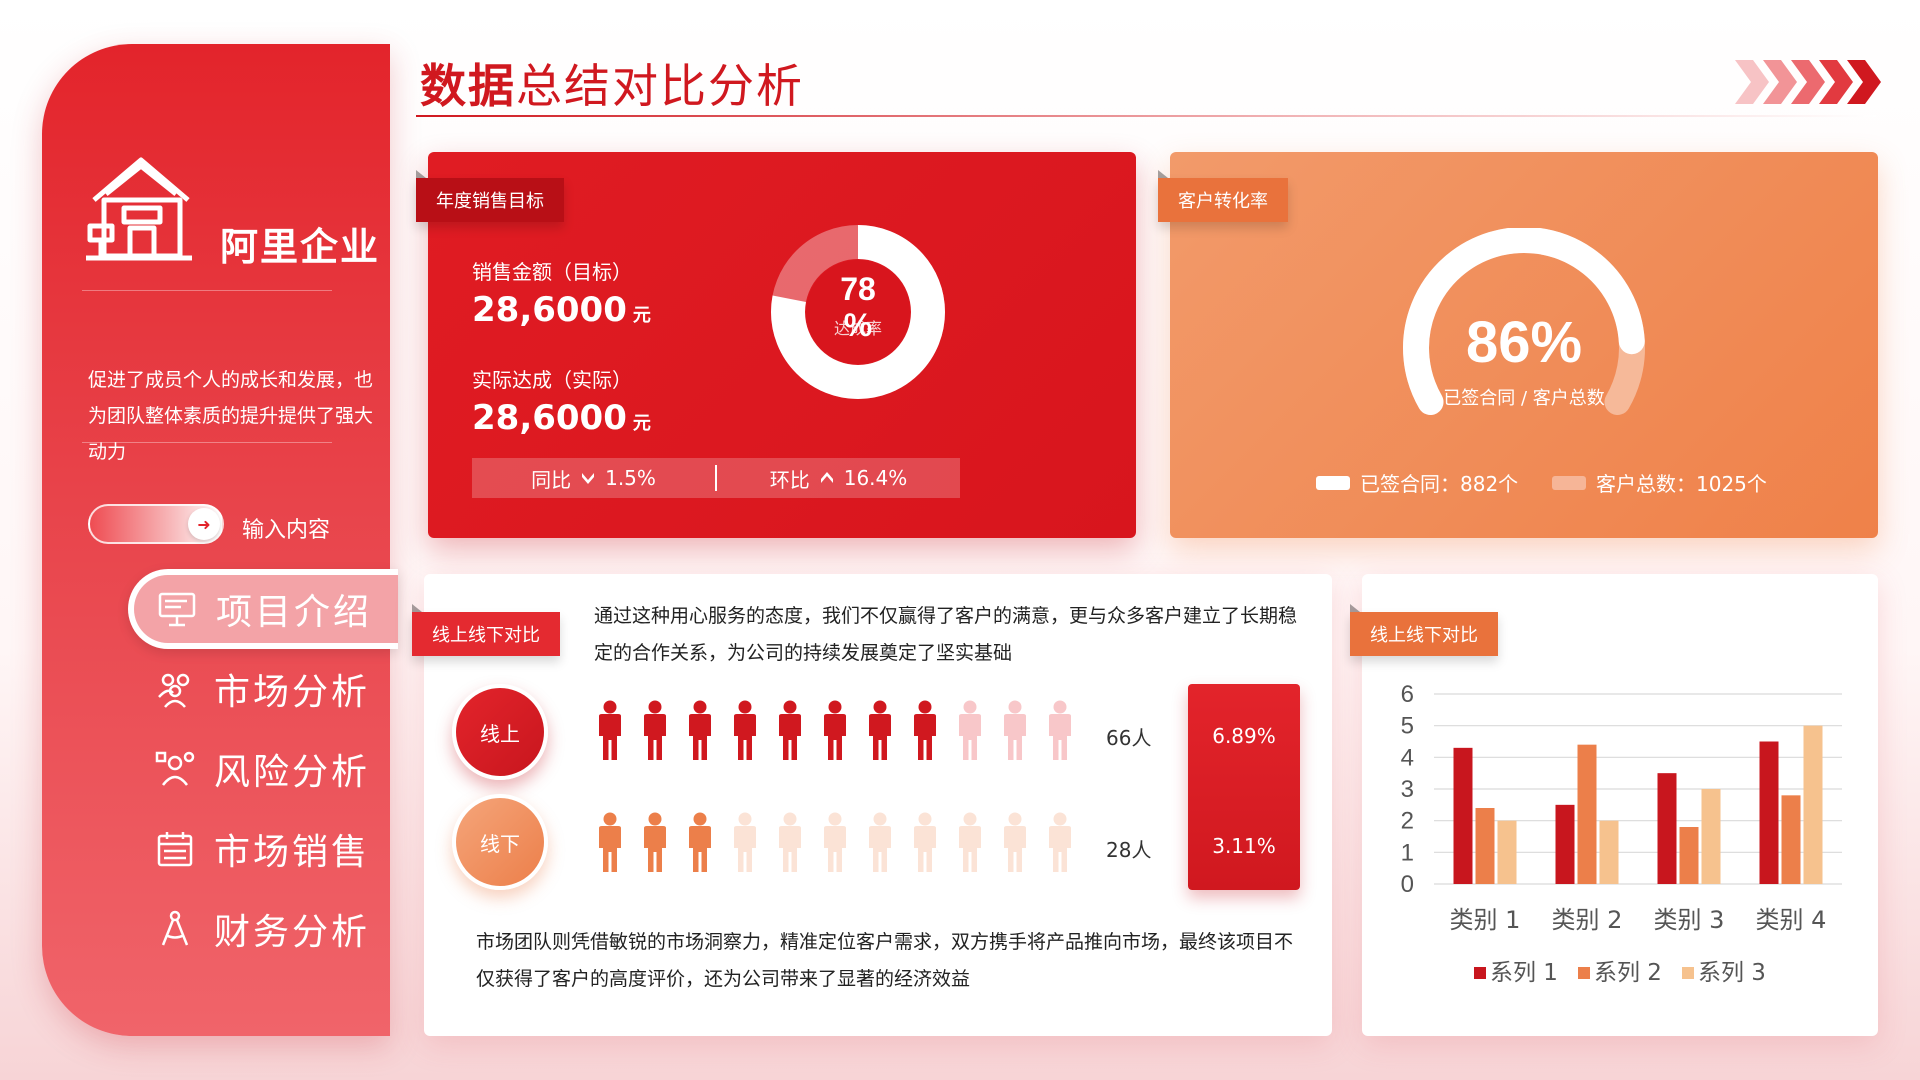 This screenshot has height=1080, width=1920. What do you see at coordinates (1129, 738) in the screenshot?
I see `online-count: 66人` at bounding box center [1129, 738].